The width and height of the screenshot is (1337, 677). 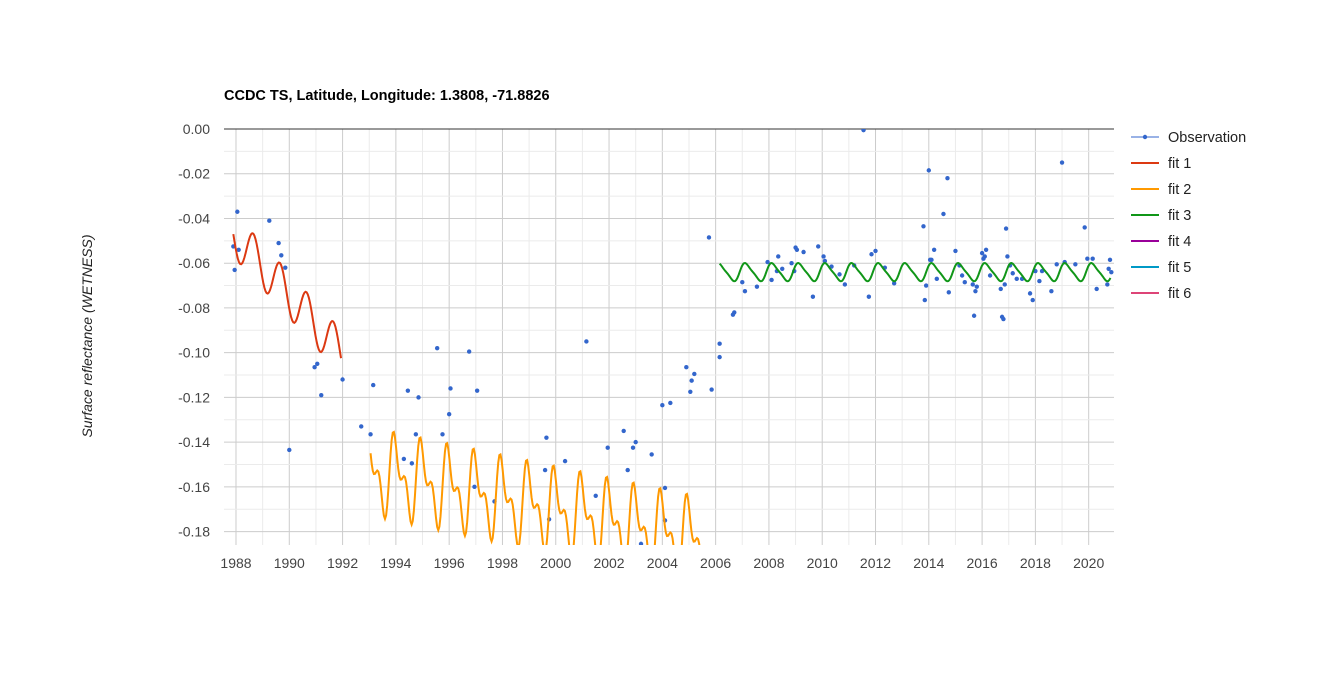 What do you see at coordinates (502, 563) in the screenshot?
I see `x-tick-label: 1998` at bounding box center [502, 563].